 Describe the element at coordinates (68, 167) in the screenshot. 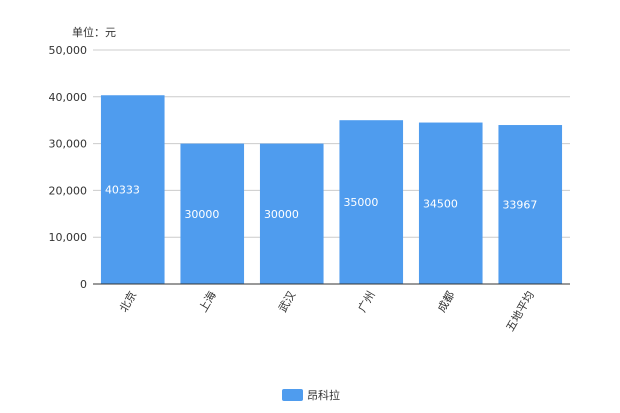

I see `y-axis-ticks: 0 10,000 20,000 30,000 40,000 50,000` at that location.